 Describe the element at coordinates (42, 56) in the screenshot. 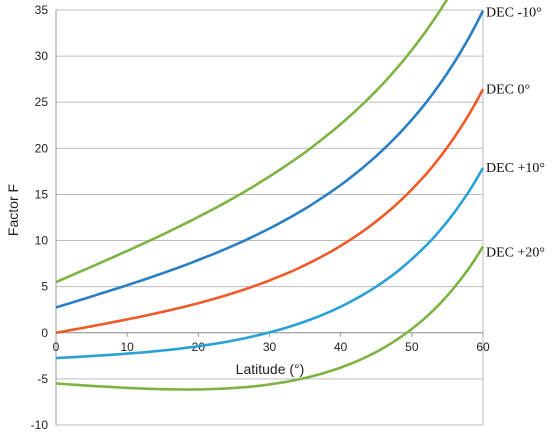

I see `y-tick-label: 30` at that location.